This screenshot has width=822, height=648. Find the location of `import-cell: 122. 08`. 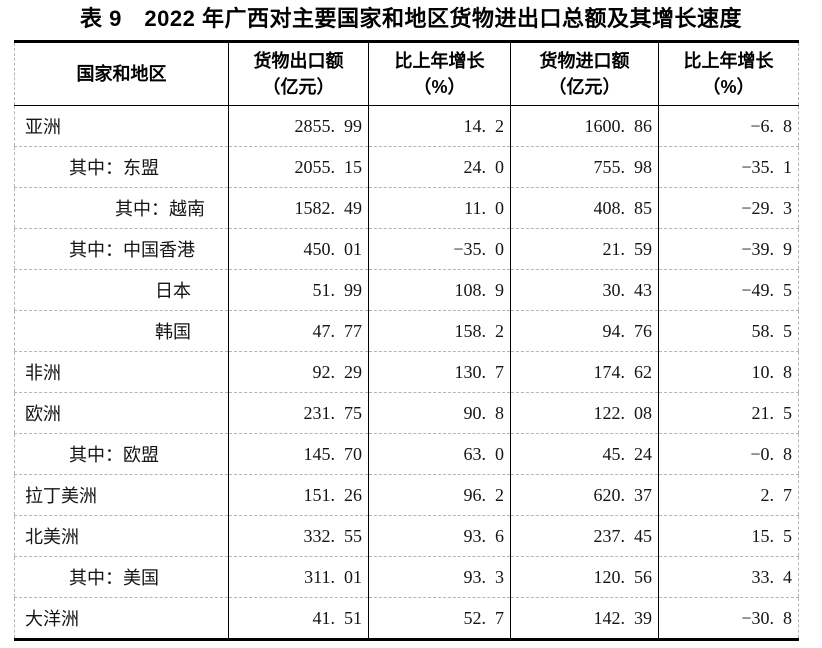

import-cell: 122. 08 is located at coordinates (584, 413).